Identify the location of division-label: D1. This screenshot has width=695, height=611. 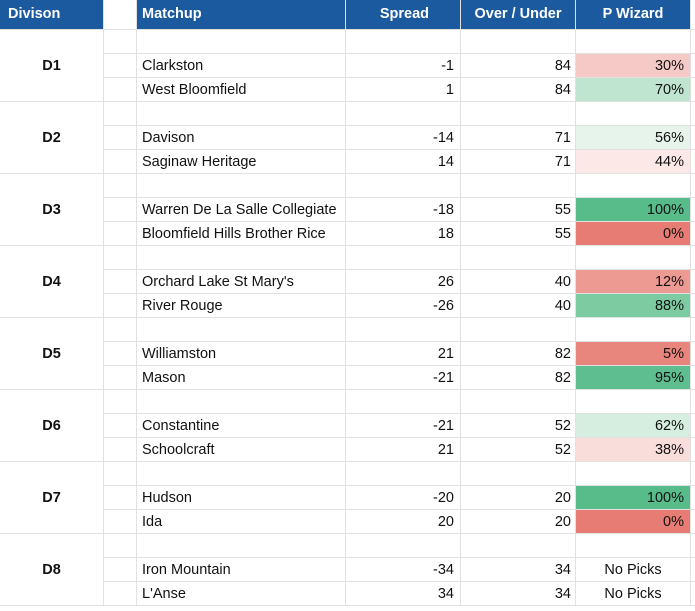
(52, 66).